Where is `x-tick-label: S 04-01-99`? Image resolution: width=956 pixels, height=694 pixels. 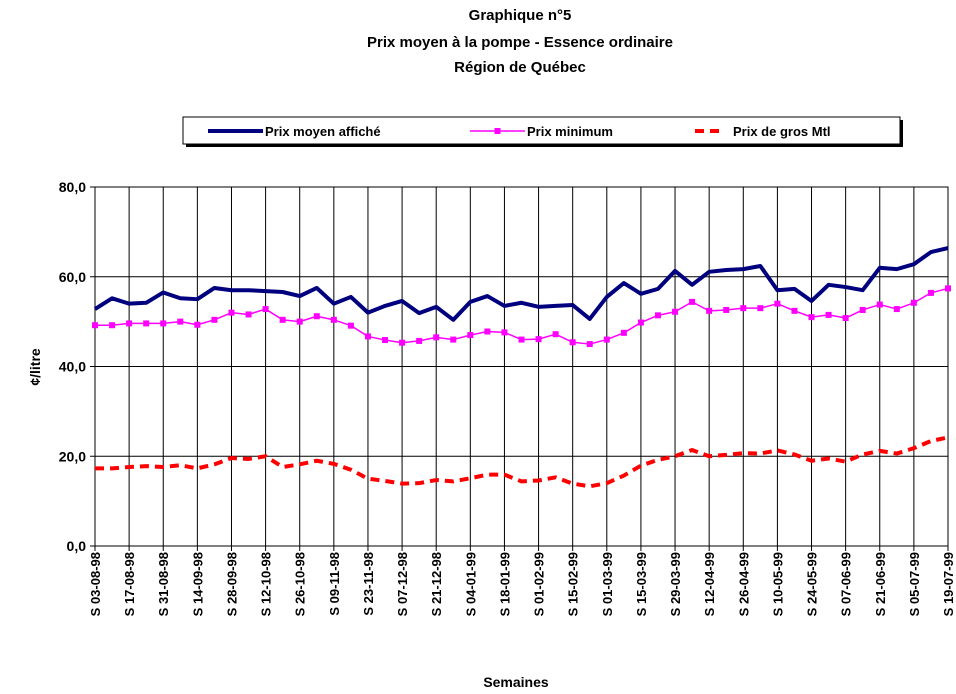 x-tick-label: S 04-01-99 is located at coordinates (470, 584).